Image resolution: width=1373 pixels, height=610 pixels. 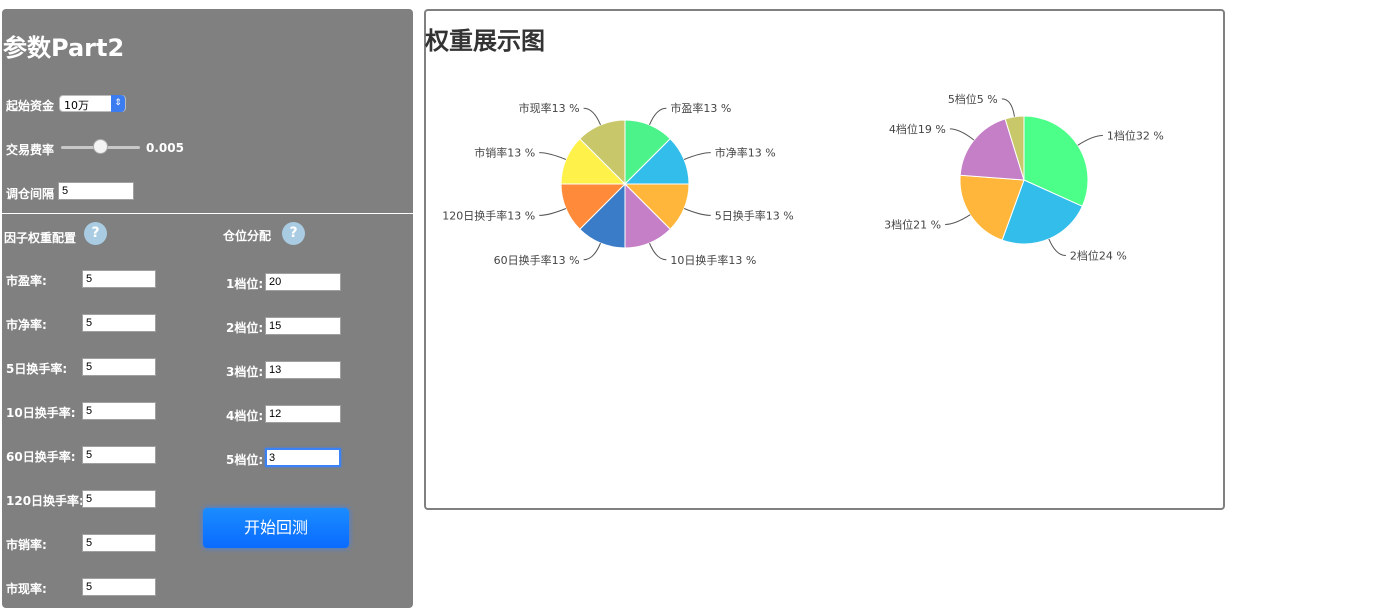 What do you see at coordinates (293, 233) in the screenshot?
I see `position-help-icon: ?` at bounding box center [293, 233].